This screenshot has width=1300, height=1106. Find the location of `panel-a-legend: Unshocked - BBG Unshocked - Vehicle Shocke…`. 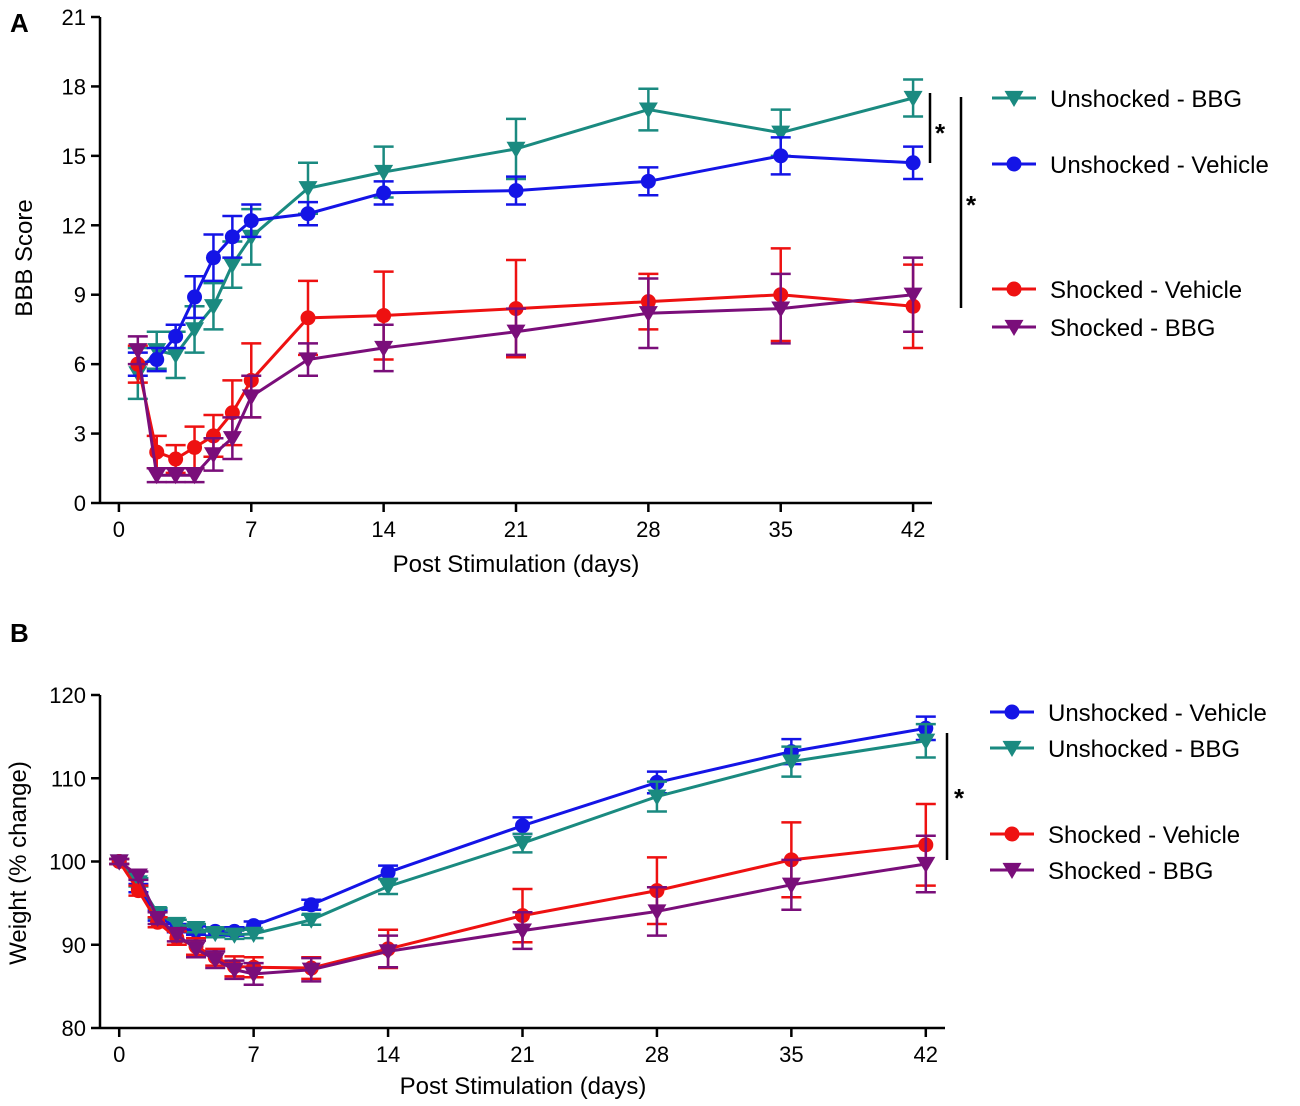

panel-a-legend: Unshocked - BBG Unshocked - Vehicle Shocke… is located at coordinates (1130, 214).